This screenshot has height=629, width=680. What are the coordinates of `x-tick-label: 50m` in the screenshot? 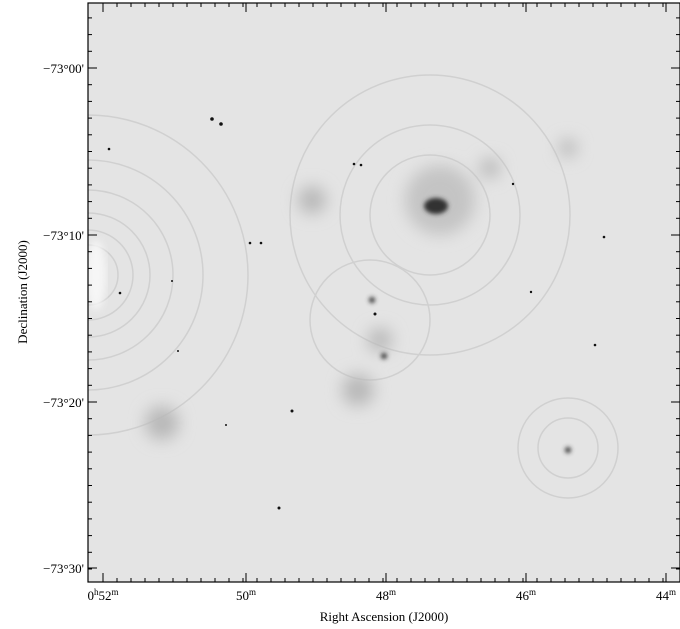 It's located at (246, 595).